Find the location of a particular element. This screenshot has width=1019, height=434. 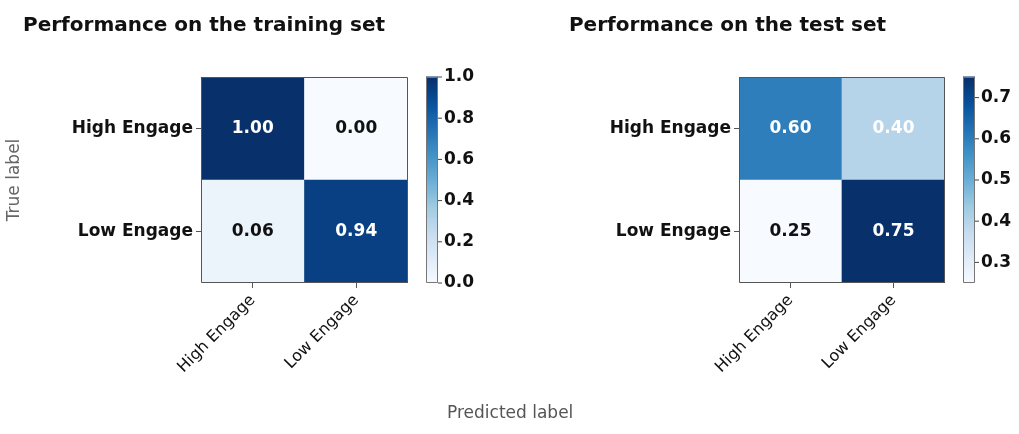

color-bar-label: 0.7 is located at coordinates (996, 96).